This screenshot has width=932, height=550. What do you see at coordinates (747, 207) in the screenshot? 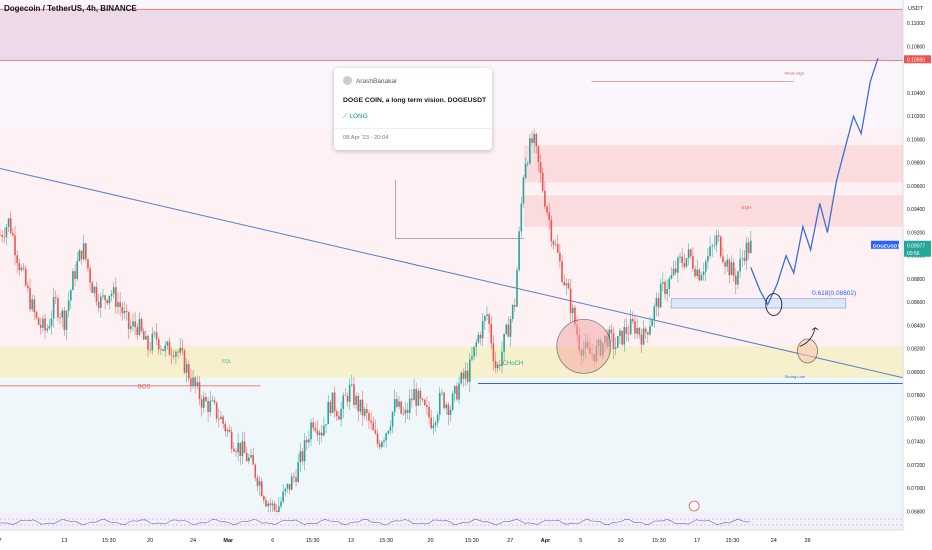
I see `label-eqh: EQH` at bounding box center [747, 207].